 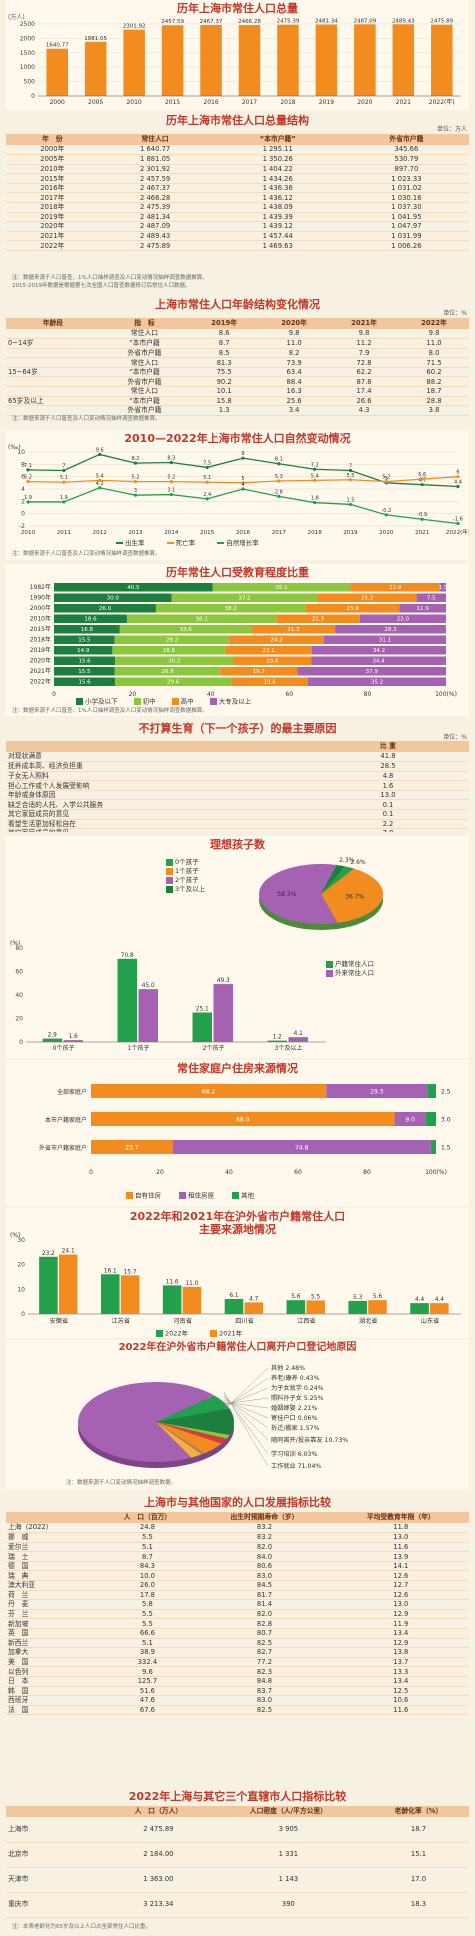 What do you see at coordinates (243, 533) in the screenshot?
I see `x-tick-label: 2016` at bounding box center [243, 533].